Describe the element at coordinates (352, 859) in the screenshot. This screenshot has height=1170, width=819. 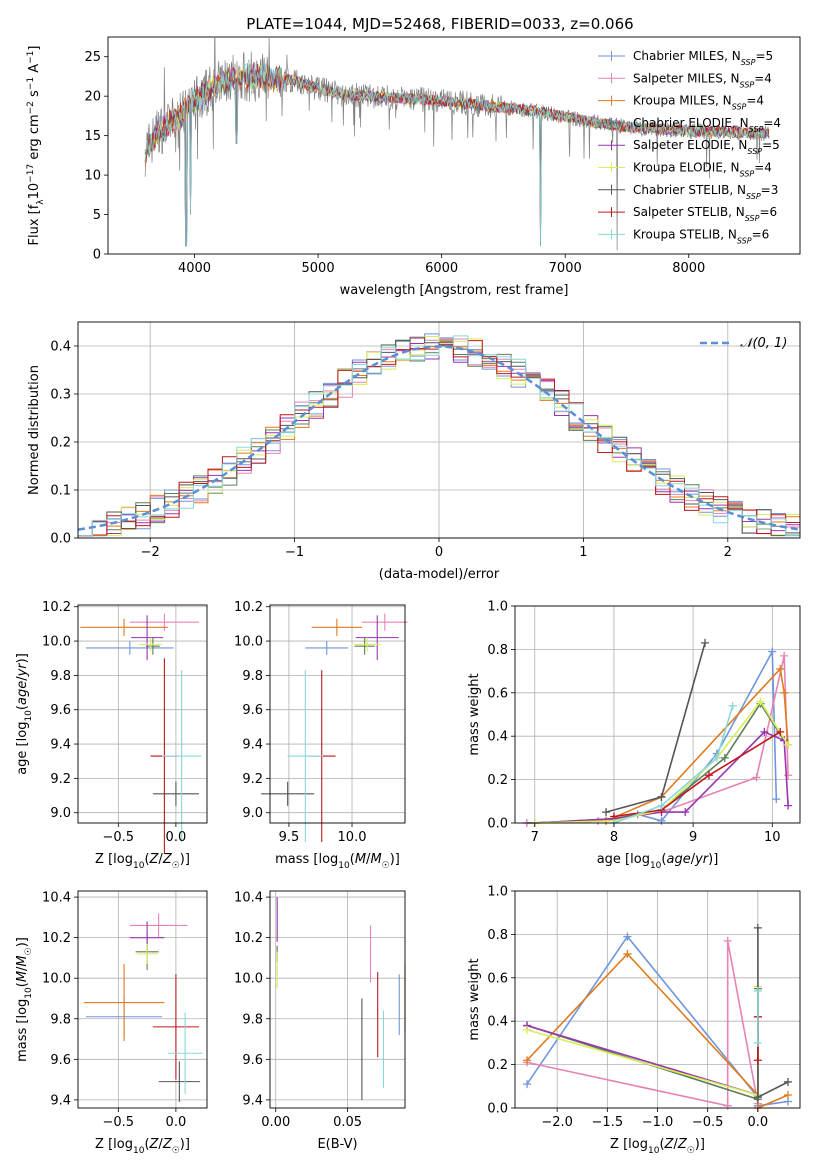
I see `label-part: (` at that location.